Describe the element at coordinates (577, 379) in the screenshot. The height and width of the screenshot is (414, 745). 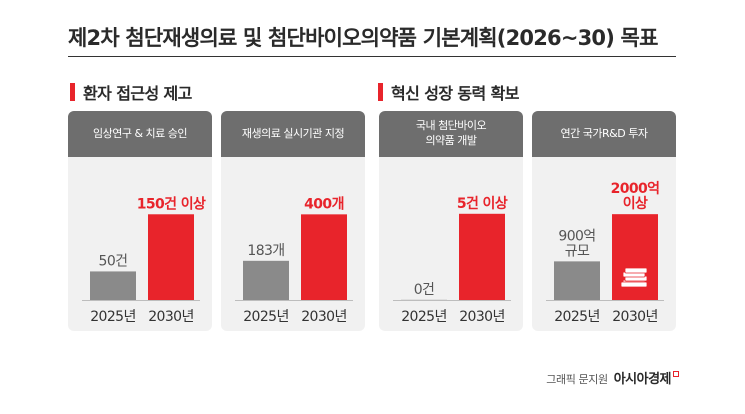
I see `credit-author: 그래픽 문지원` at that location.